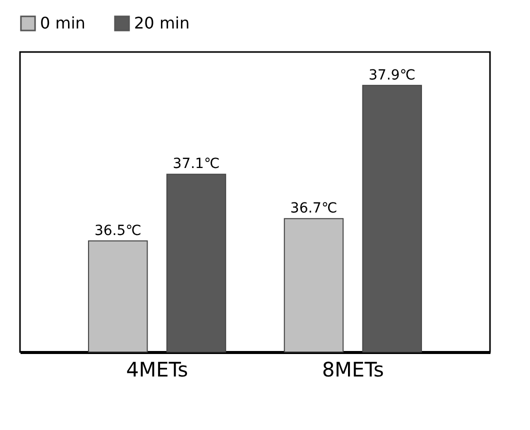 The width and height of the screenshot is (530, 430). Describe the element at coordinates (196, 164) in the screenshot. I see `data-label: 37.1℃` at that location.